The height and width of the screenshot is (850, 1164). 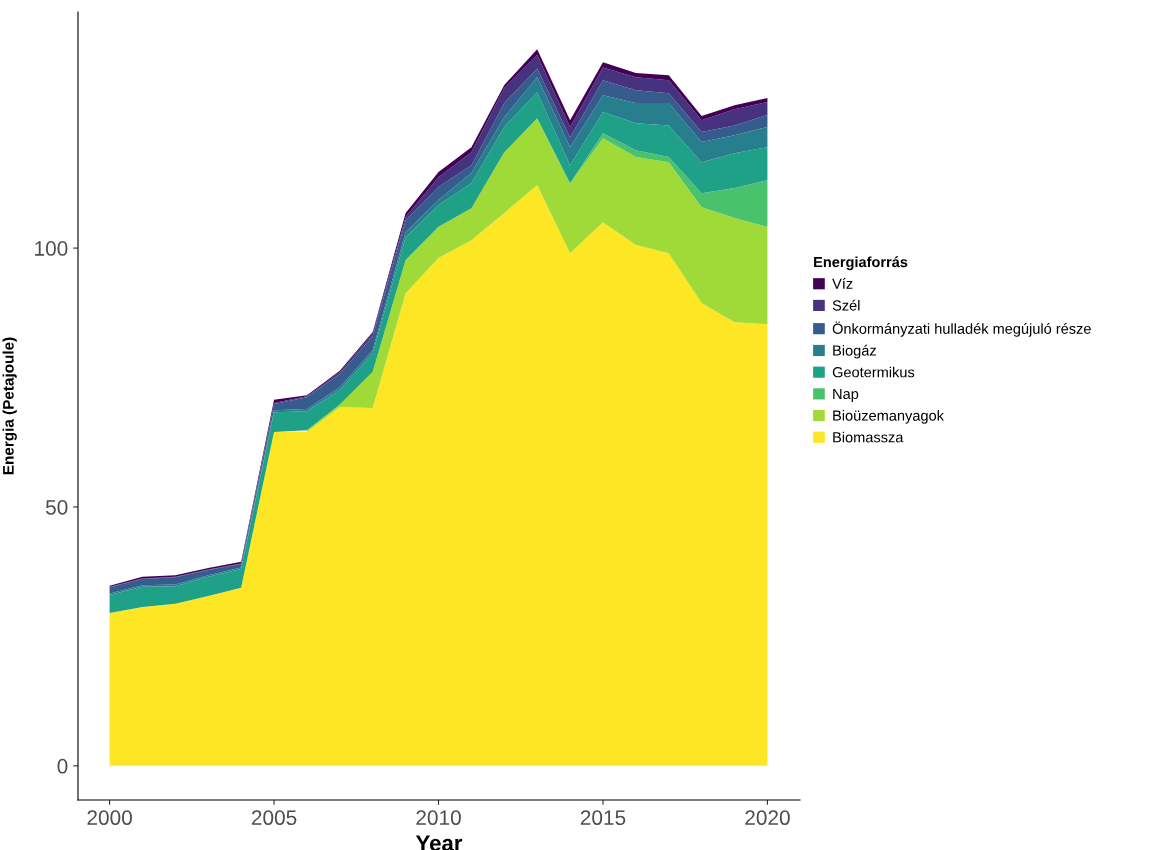 What do you see at coordinates (961, 329) in the screenshot?
I see `legend-label: Önkormányzati hulladék megújuló része` at bounding box center [961, 329].